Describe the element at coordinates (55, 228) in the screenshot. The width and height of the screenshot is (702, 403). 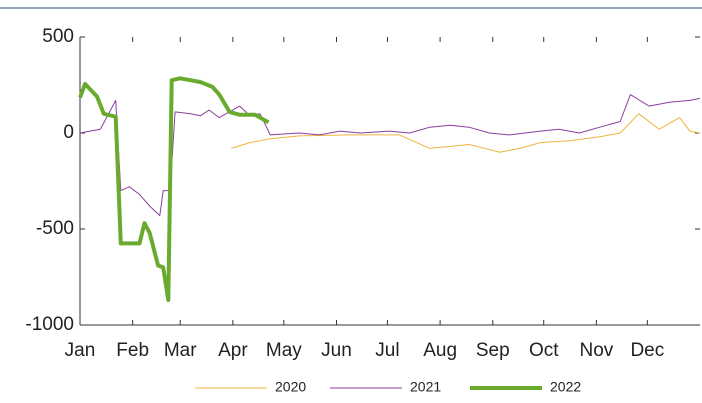
I see `y-tick-label: -500` at that location.